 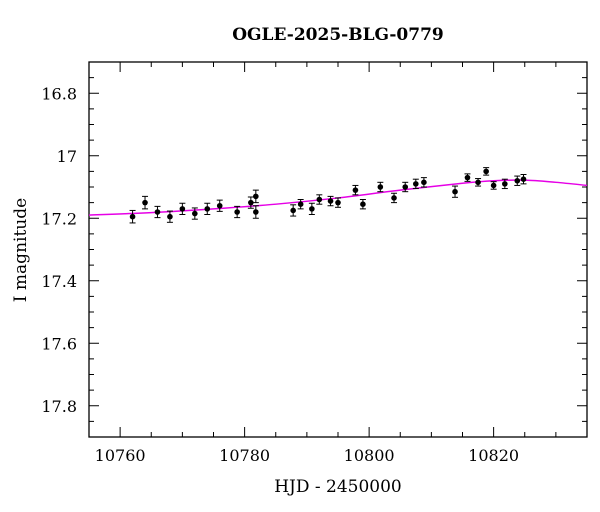 I want to click on x-tick-label: 10820, so click(x=493, y=455).